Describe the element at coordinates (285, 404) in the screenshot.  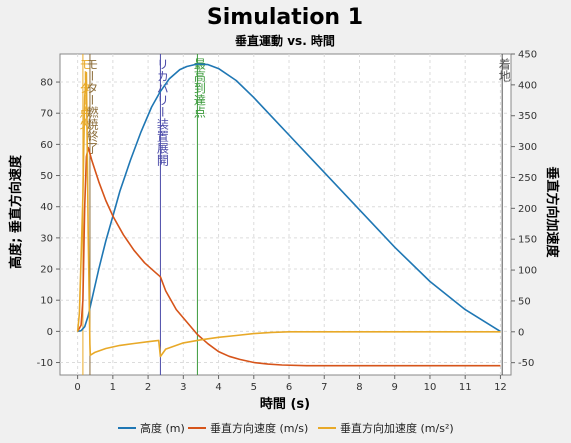
I see `x-axis-label: 時間 (s)` at that location.